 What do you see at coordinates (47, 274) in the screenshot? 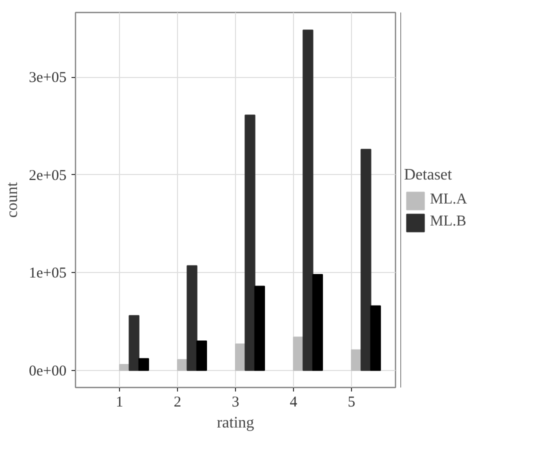
I see `y-tick-label: 1e+05` at bounding box center [47, 274].